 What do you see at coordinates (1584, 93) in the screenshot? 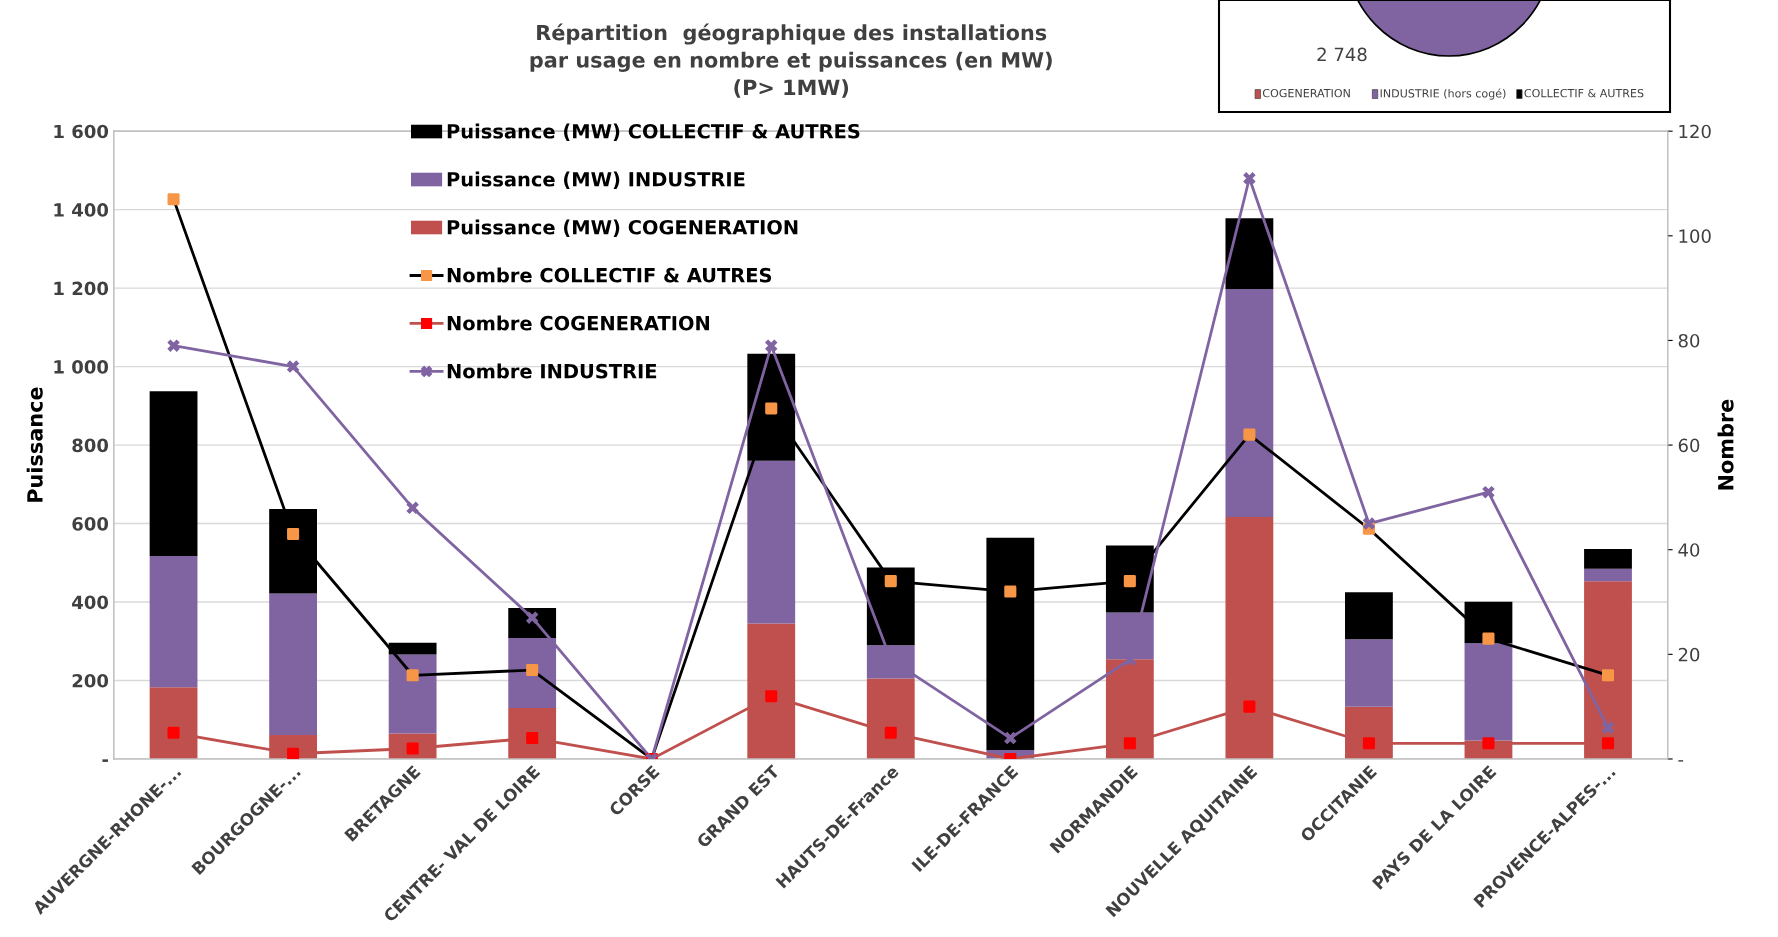
I see `category-label: COLLECTIF & AUTRES` at bounding box center [1584, 93].